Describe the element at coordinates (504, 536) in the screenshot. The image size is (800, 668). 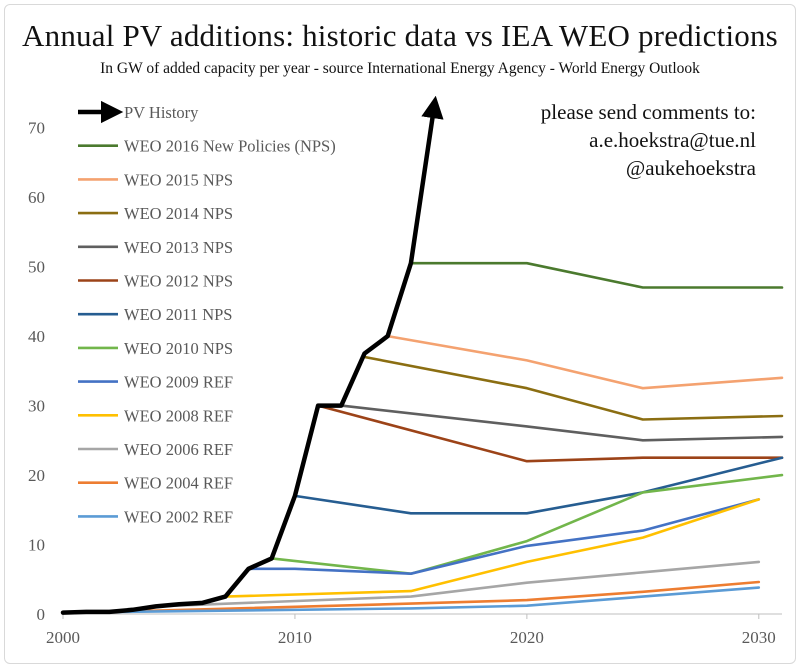
I see `series-line-weo-2009-ref` at that location.